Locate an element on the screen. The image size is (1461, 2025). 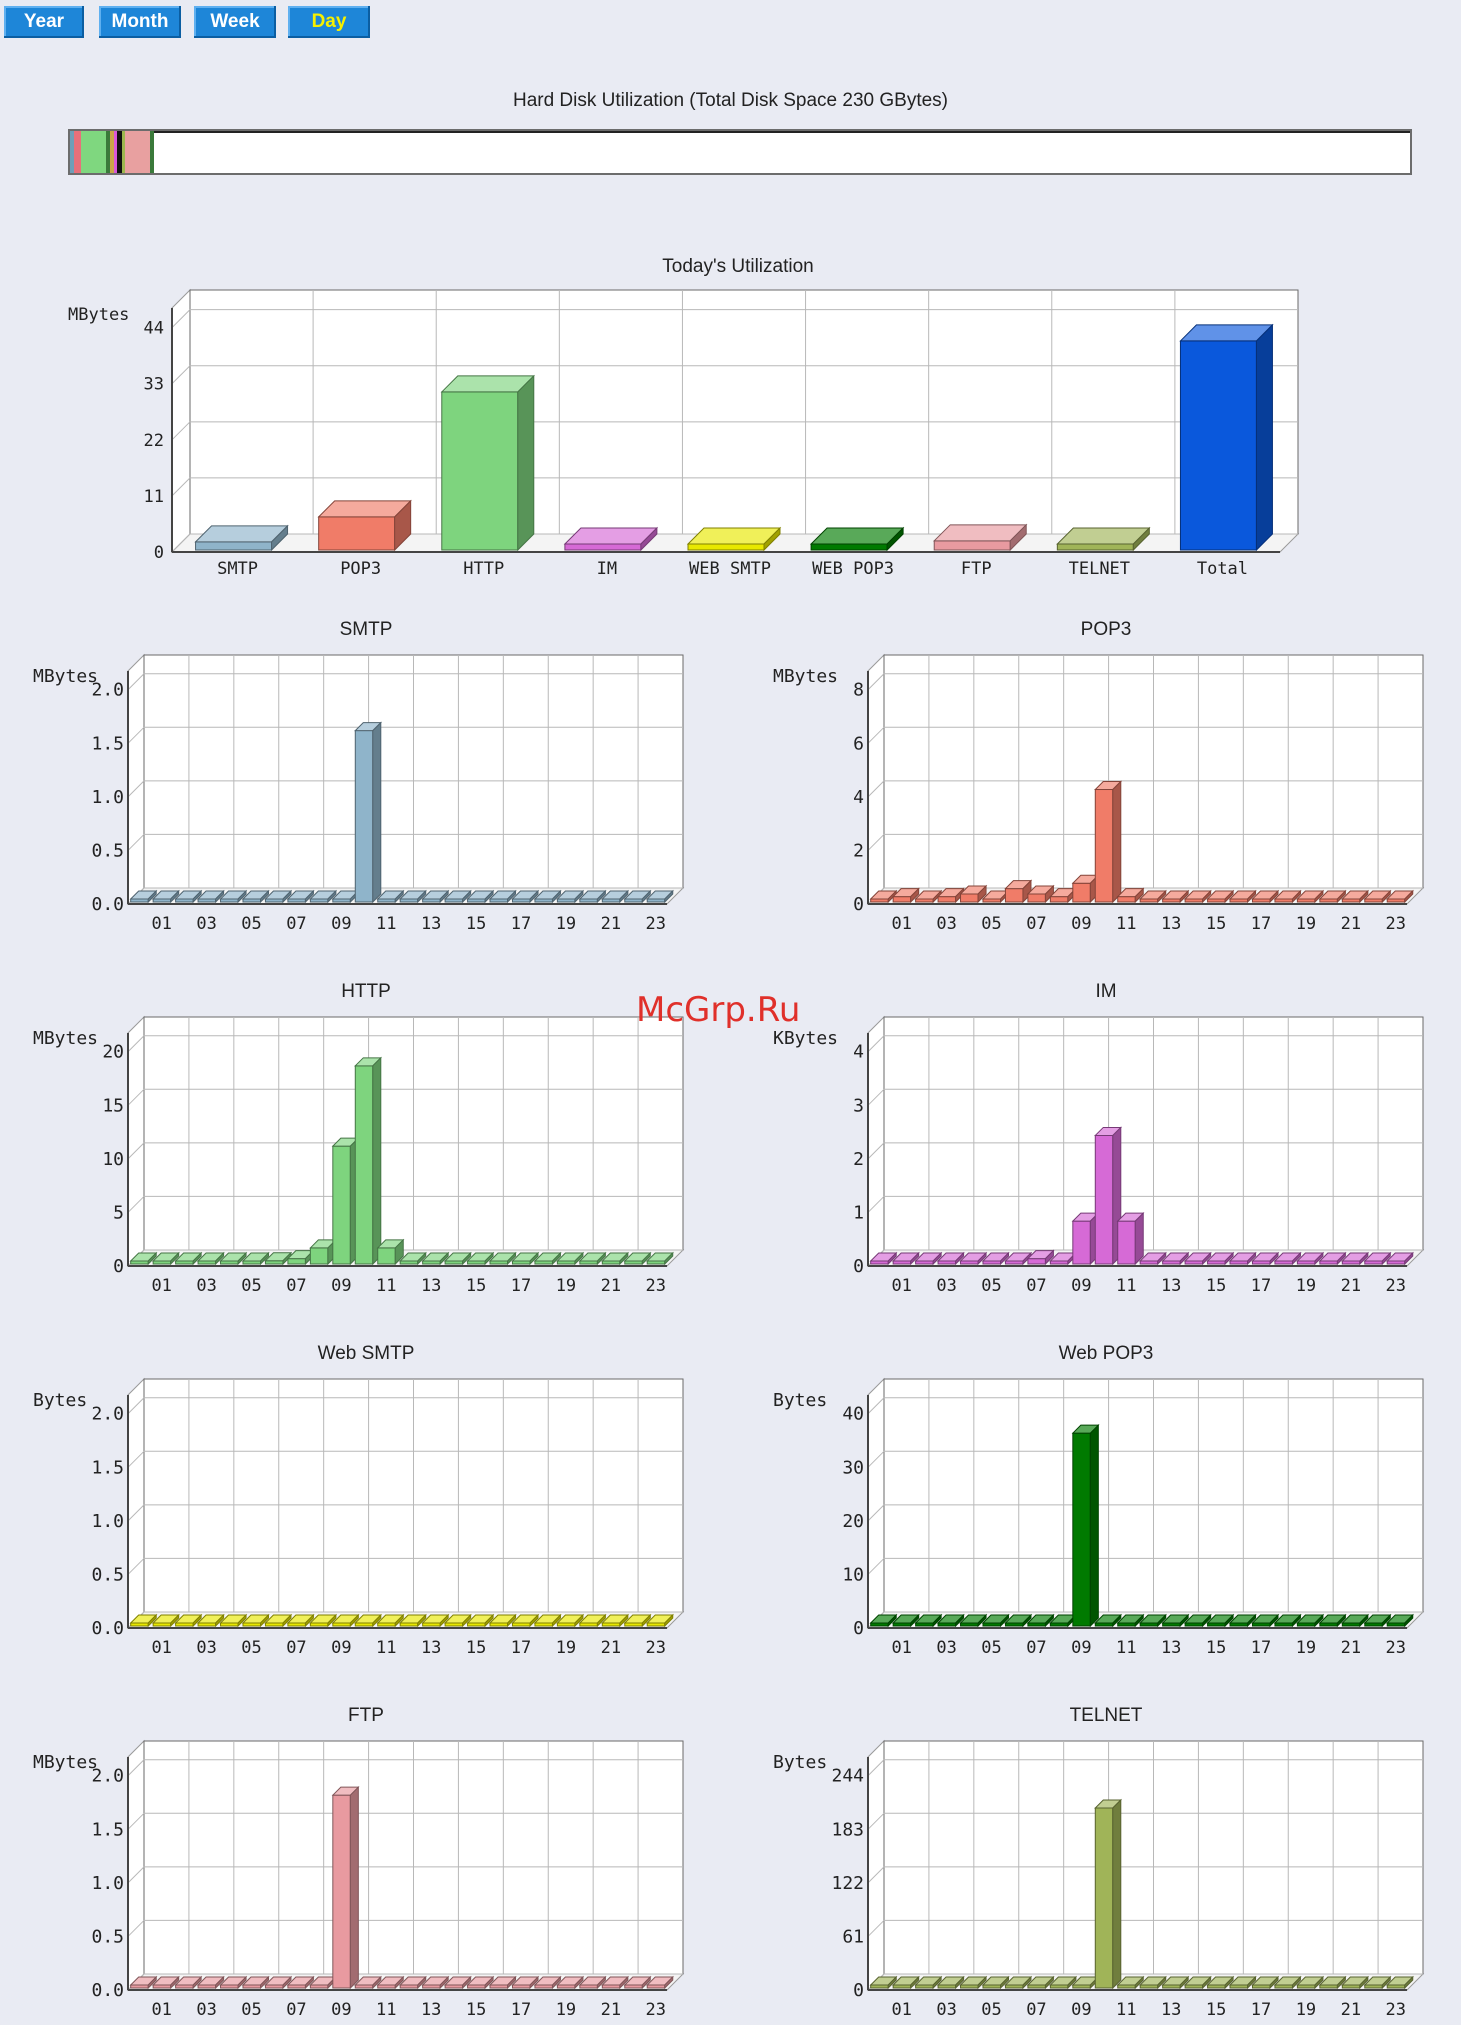
websmtp-wgrid is located at coordinates (136, 1406).